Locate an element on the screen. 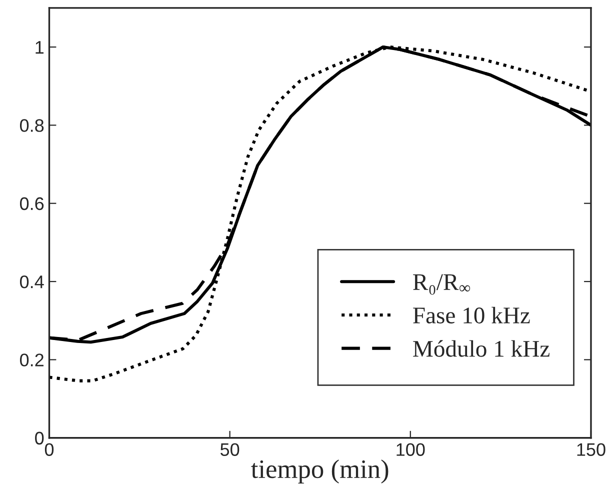 This screenshot has width=608, height=497. x-tick-label: 150 is located at coordinates (591, 449).